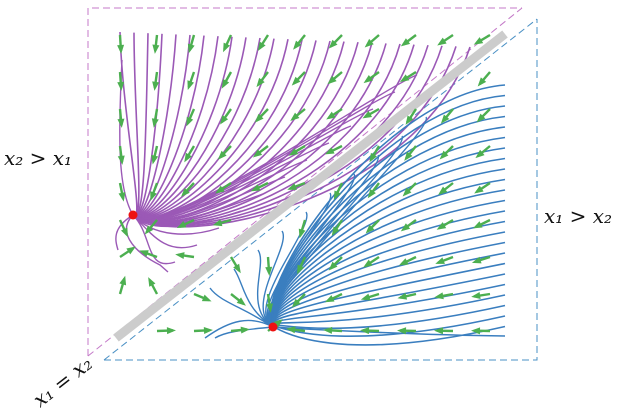 Image resolution: width=623 pixels, height=409 pixels. What do you see at coordinates (578, 216) in the screenshot?
I see `lower-region-label: x₁ > x₂` at bounding box center [578, 216].